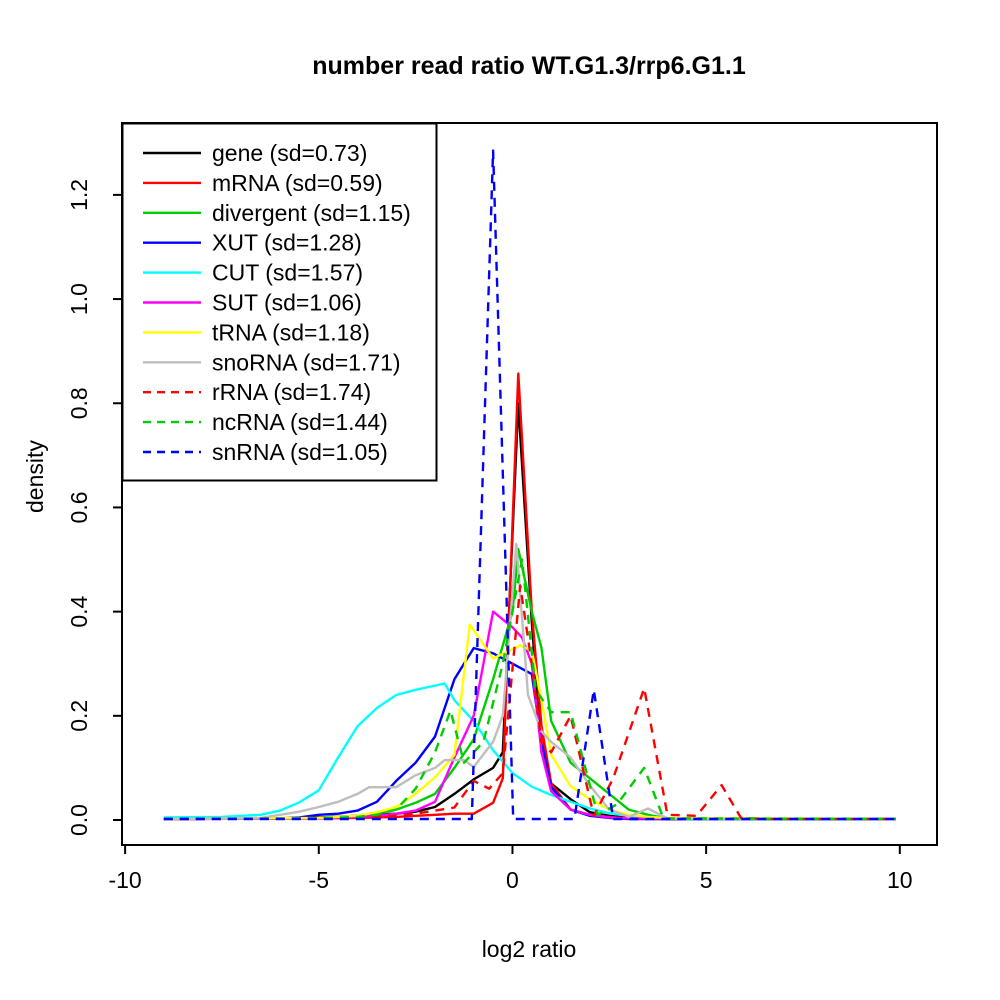 This screenshot has width=1000, height=1000. Describe the element at coordinates (289, 153) in the screenshot. I see `legend-item-label: gene (sd=0.73)` at that location.